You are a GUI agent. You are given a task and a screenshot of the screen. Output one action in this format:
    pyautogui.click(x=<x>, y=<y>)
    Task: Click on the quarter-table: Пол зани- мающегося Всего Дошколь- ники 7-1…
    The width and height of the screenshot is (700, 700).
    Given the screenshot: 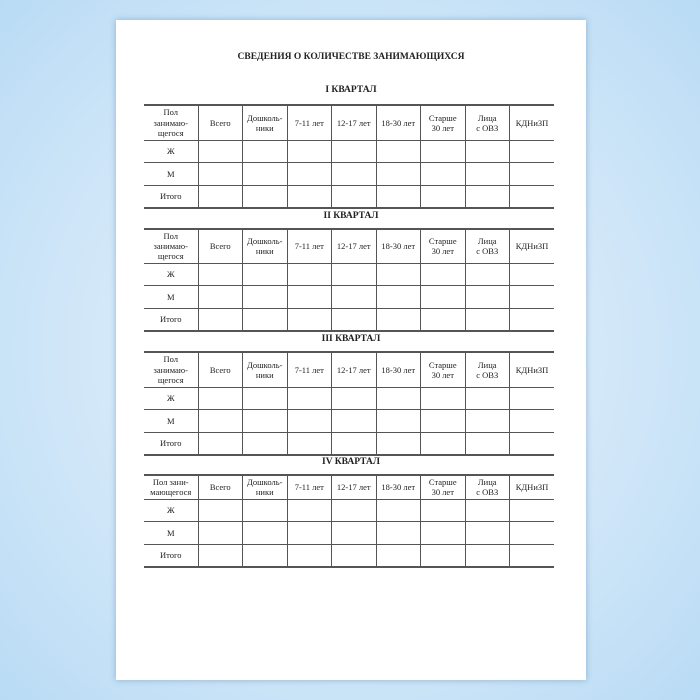 What is the action you would take?
    pyautogui.click(x=349, y=521)
    